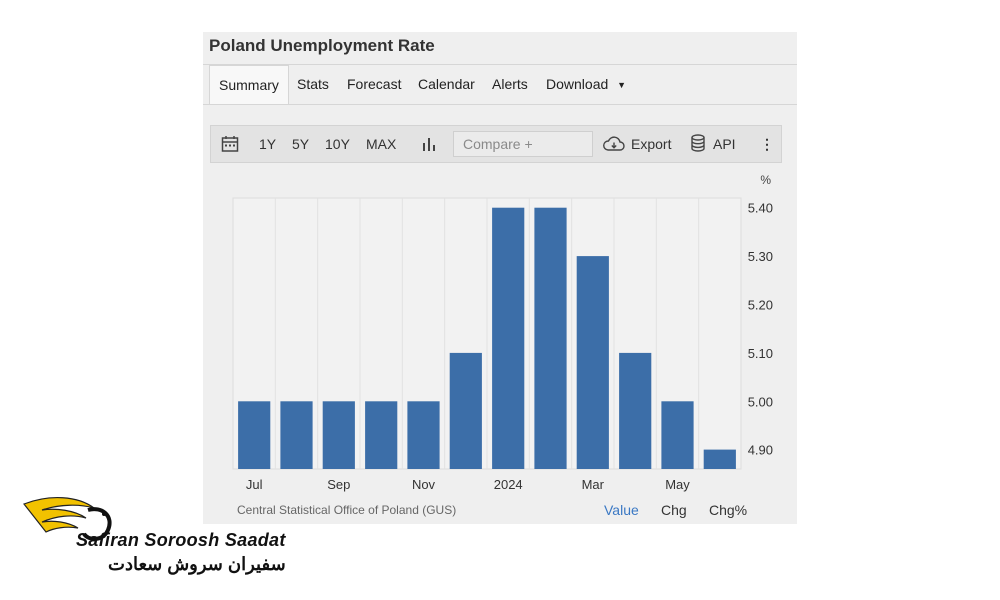  What do you see at coordinates (698, 143) in the screenshot?
I see `database-icon` at bounding box center [698, 143].